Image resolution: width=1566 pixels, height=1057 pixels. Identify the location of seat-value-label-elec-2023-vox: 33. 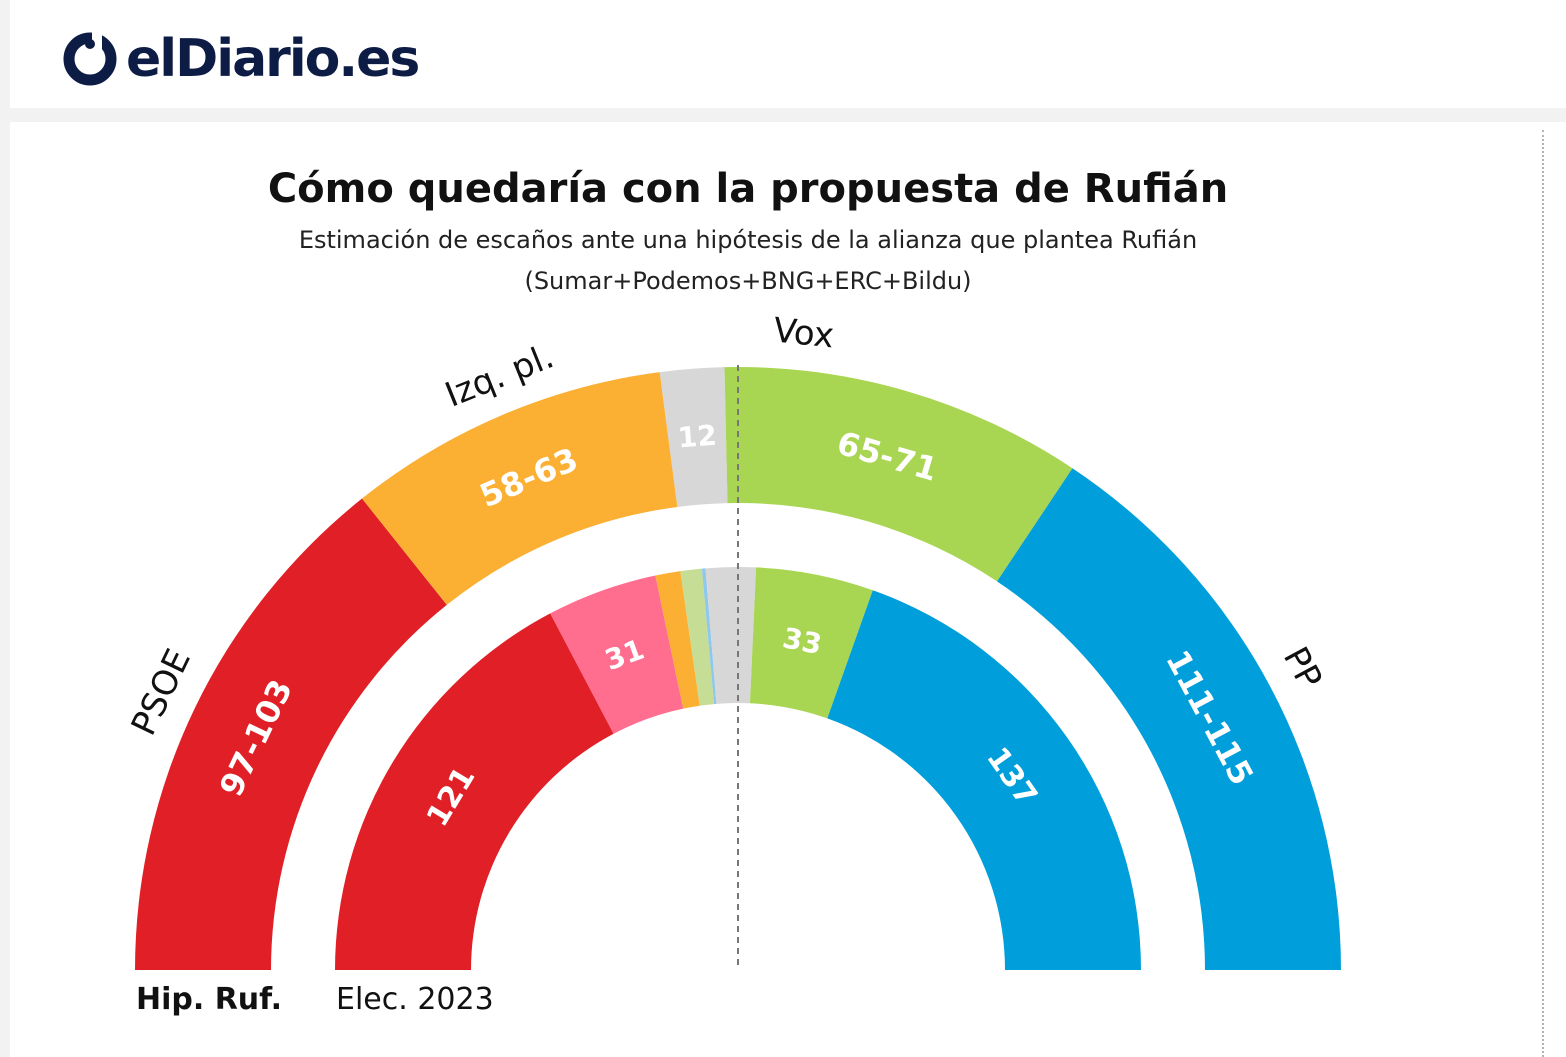
(802, 641).